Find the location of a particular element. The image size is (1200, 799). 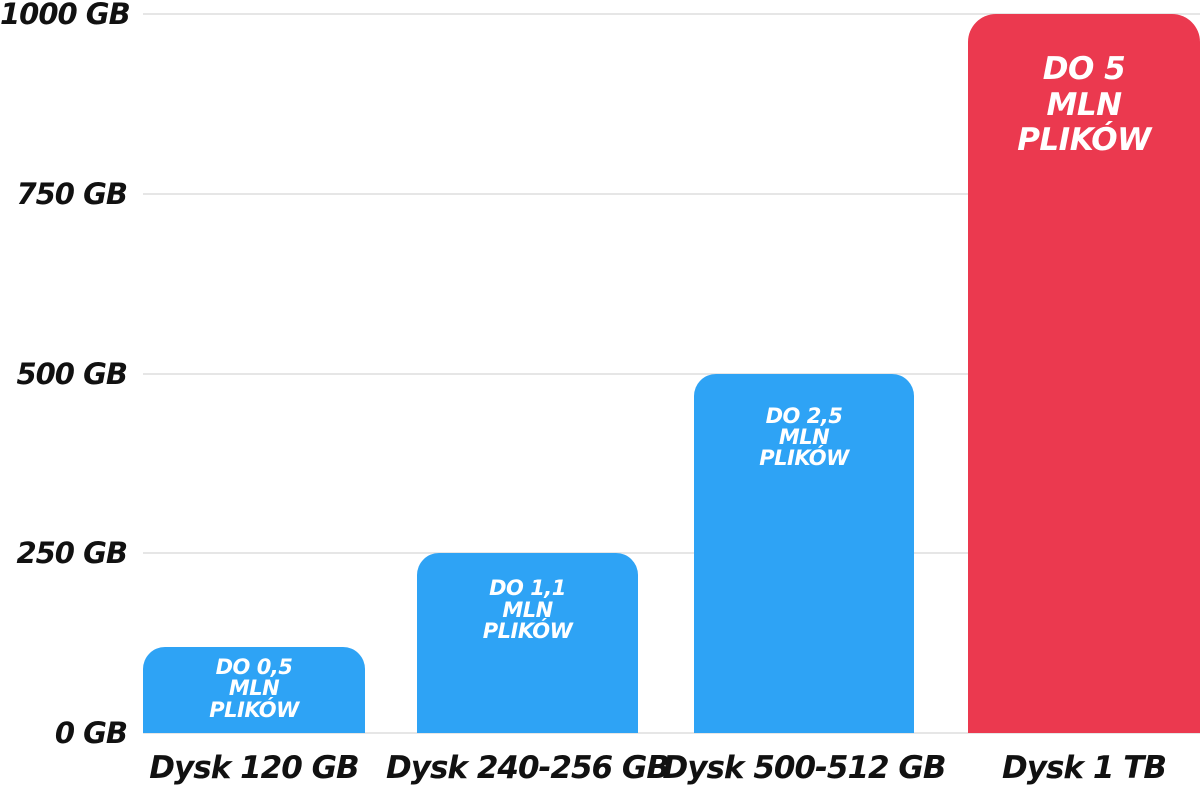

x-category-label-0: Dysk 120 GB is located at coordinates (254, 768).